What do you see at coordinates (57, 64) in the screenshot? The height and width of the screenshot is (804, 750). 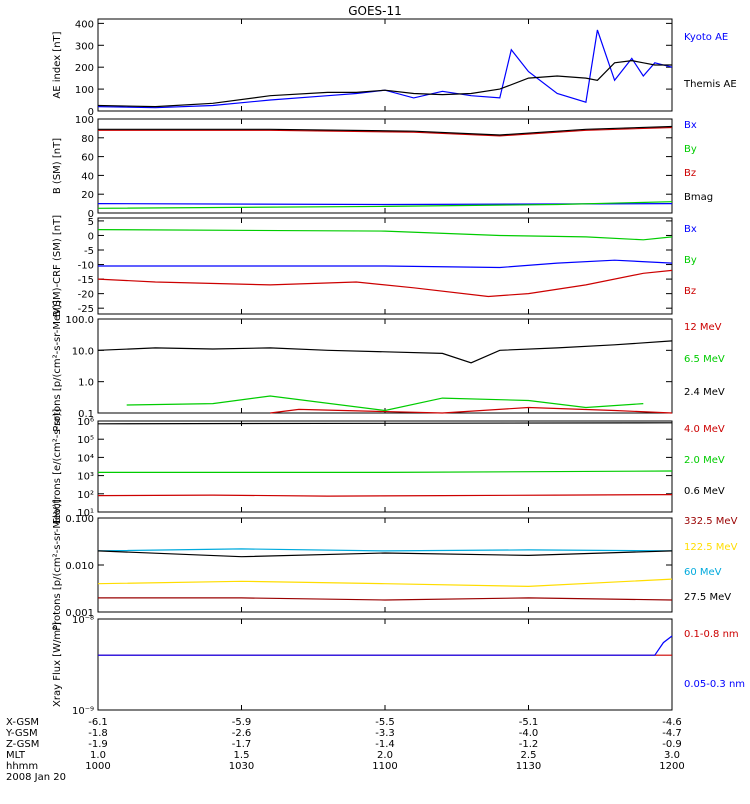 I see `panel-0-ylabel: AE index [nT]` at bounding box center [57, 64].